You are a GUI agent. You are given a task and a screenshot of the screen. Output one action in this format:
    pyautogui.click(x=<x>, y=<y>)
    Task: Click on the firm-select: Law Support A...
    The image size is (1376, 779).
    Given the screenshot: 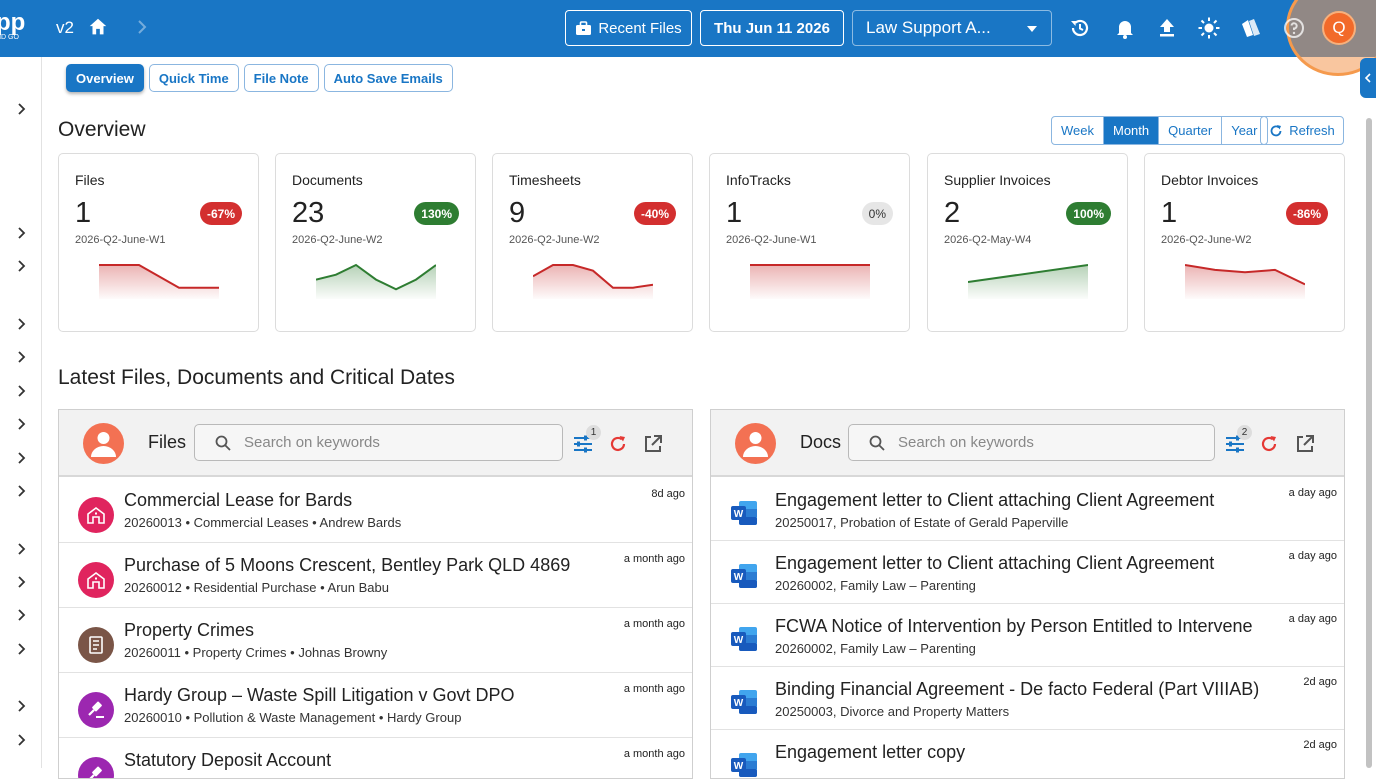 What is the action you would take?
    pyautogui.click(x=952, y=28)
    